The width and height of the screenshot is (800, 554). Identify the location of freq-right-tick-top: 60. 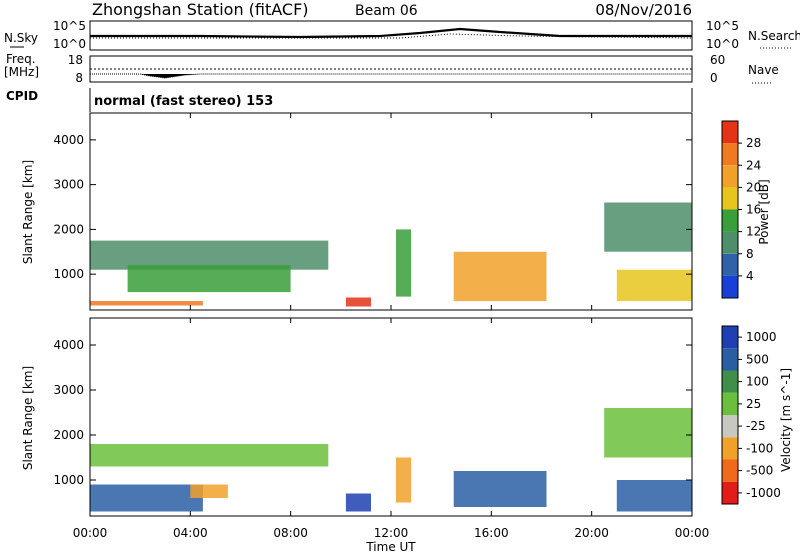
(717, 60).